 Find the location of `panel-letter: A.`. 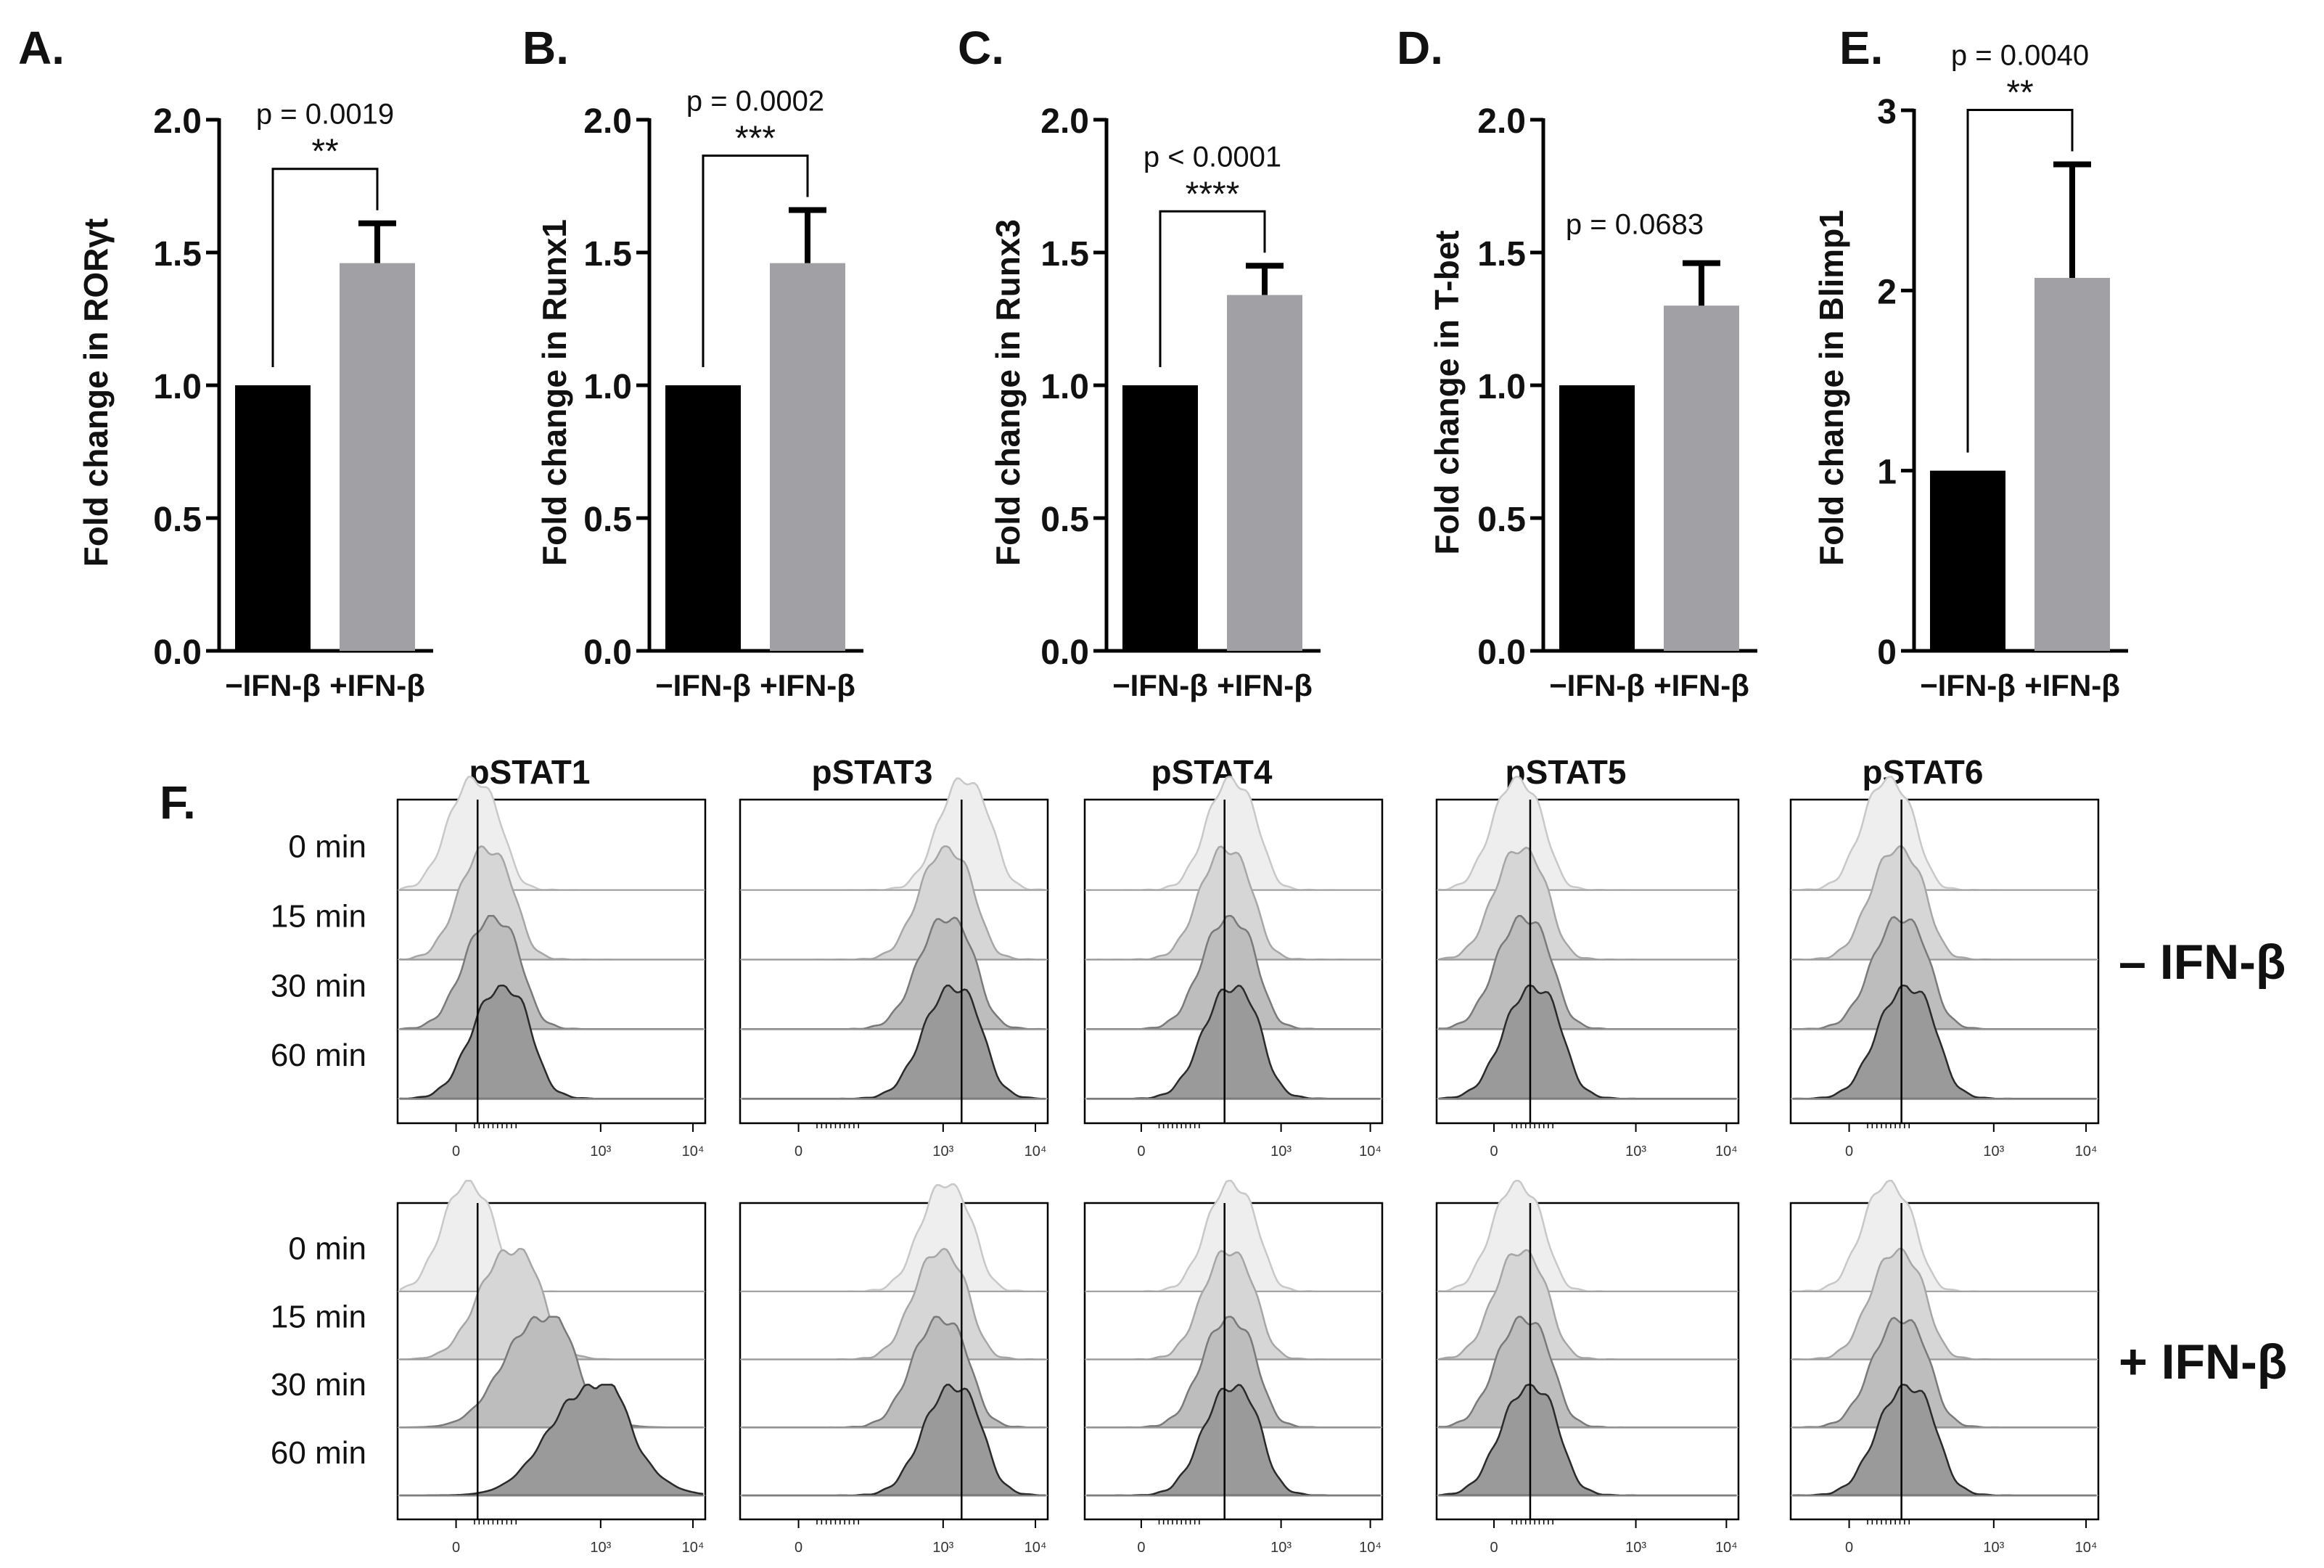

panel-letter: A. is located at coordinates (42, 48).